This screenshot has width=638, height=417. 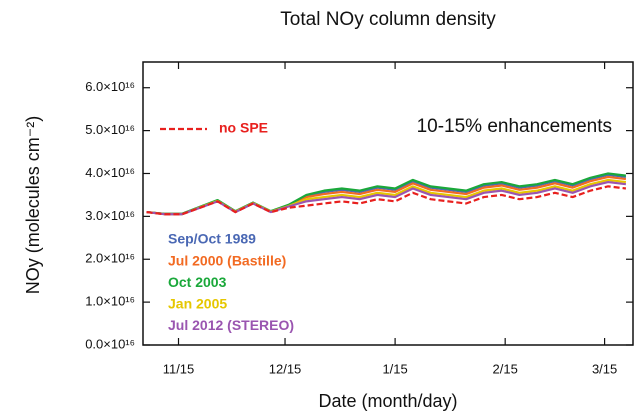 I want to click on annotation: 10-15% enhancements, so click(x=514, y=126).